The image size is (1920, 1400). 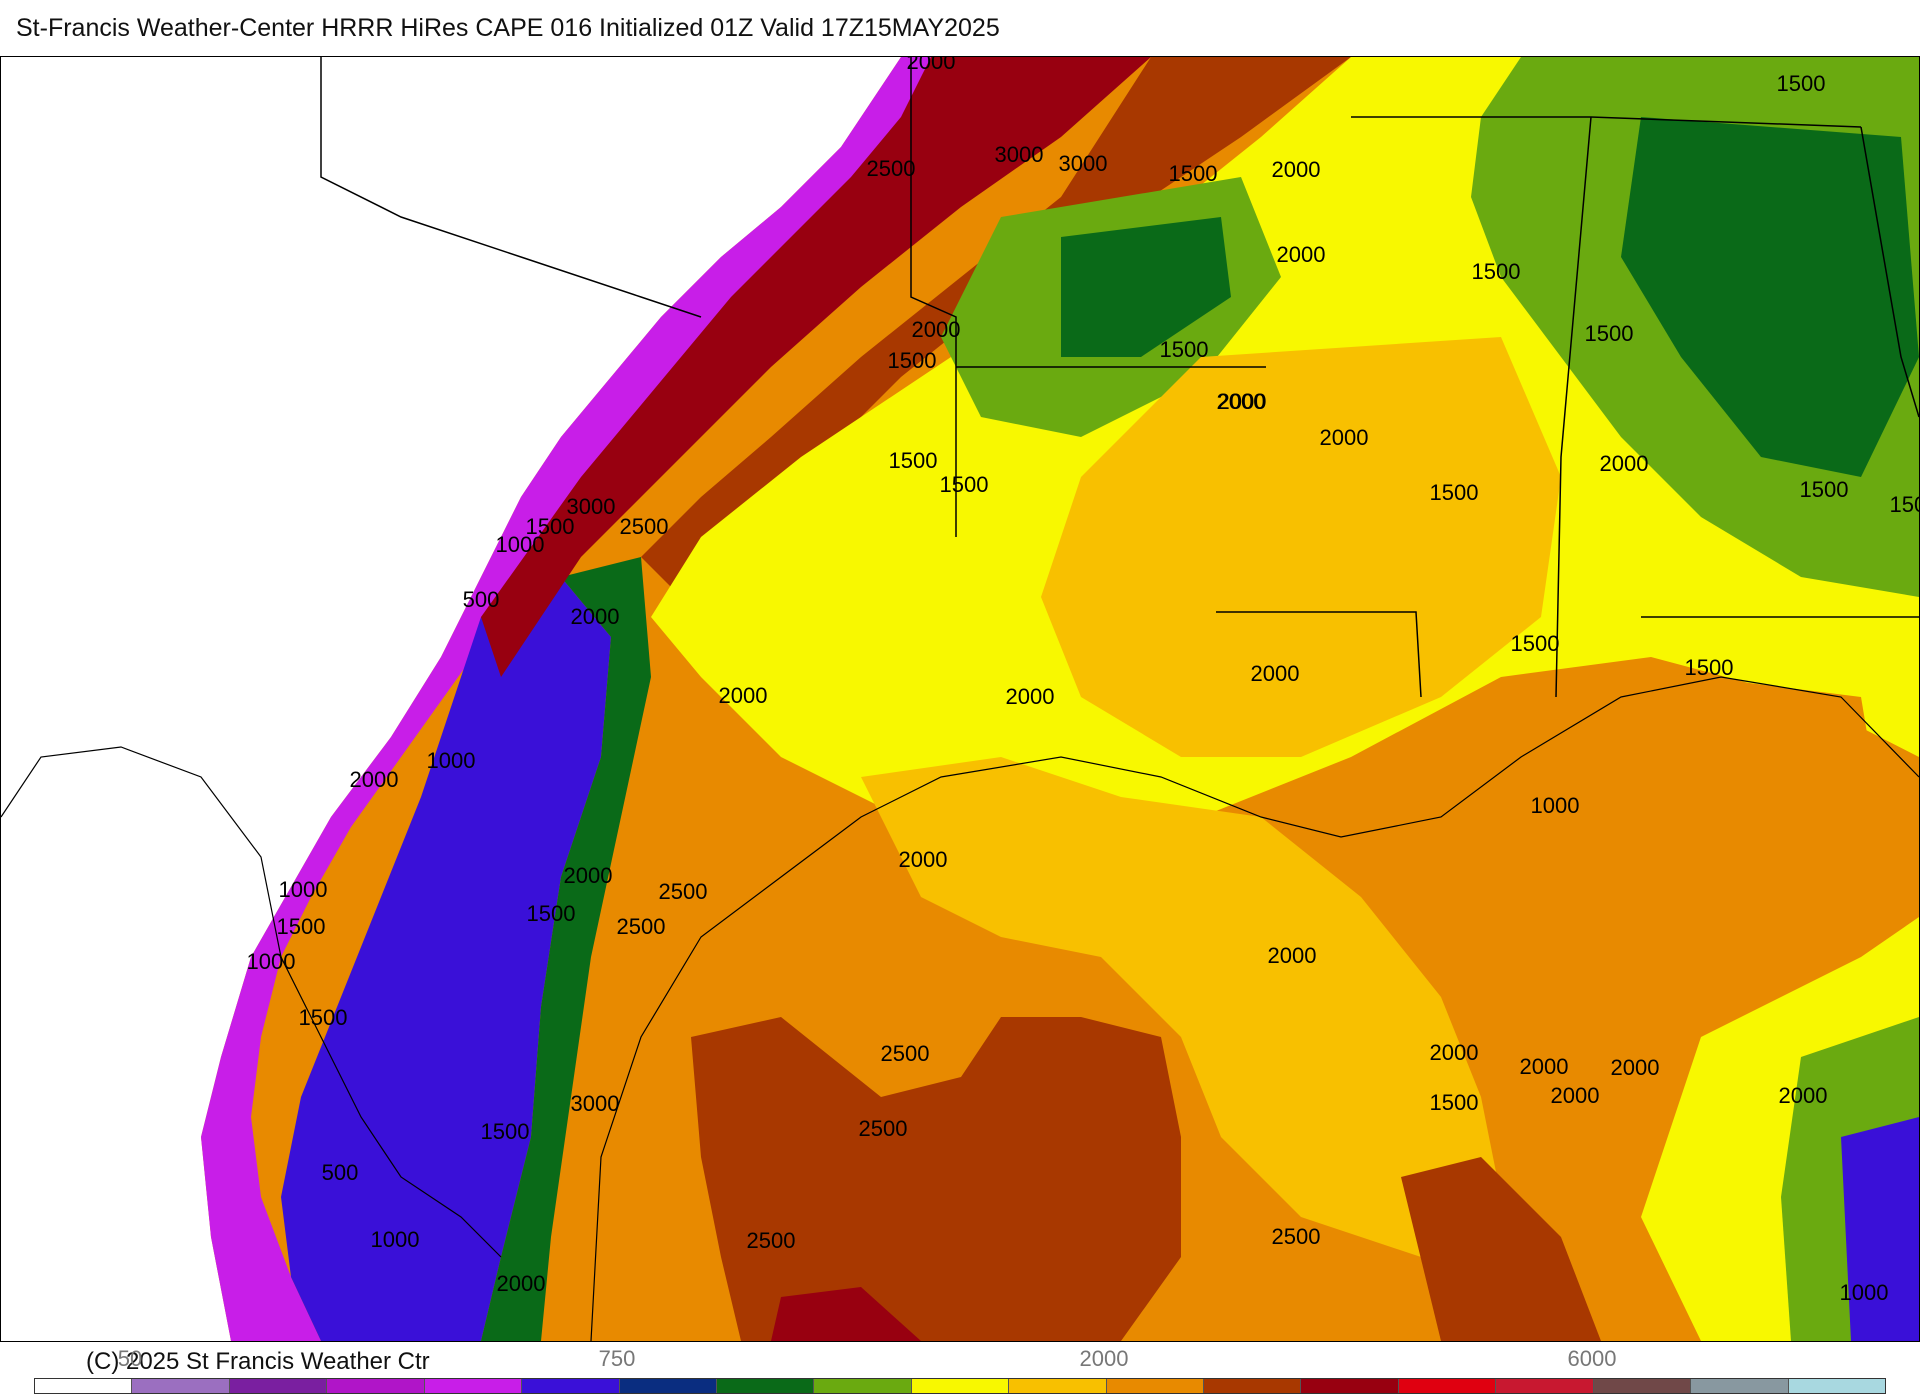 I want to click on cape-field-darkred-gulf, so click(x=846, y=1314).